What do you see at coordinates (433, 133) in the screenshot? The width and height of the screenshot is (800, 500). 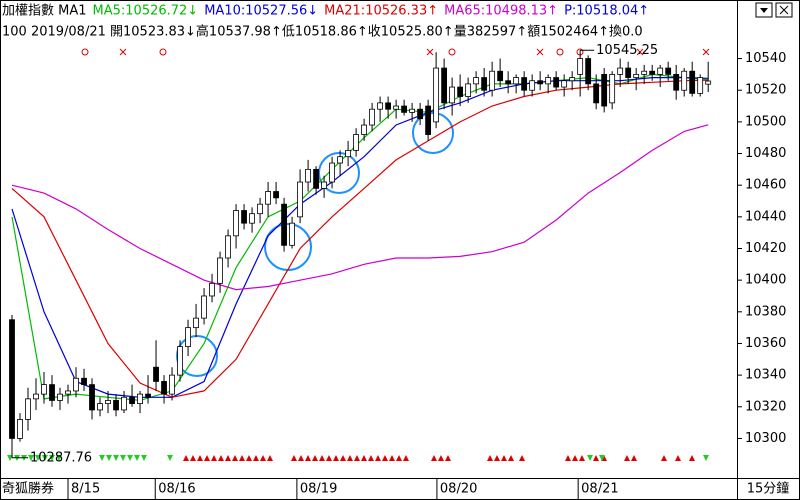 I see `highlight-circle` at bounding box center [433, 133].